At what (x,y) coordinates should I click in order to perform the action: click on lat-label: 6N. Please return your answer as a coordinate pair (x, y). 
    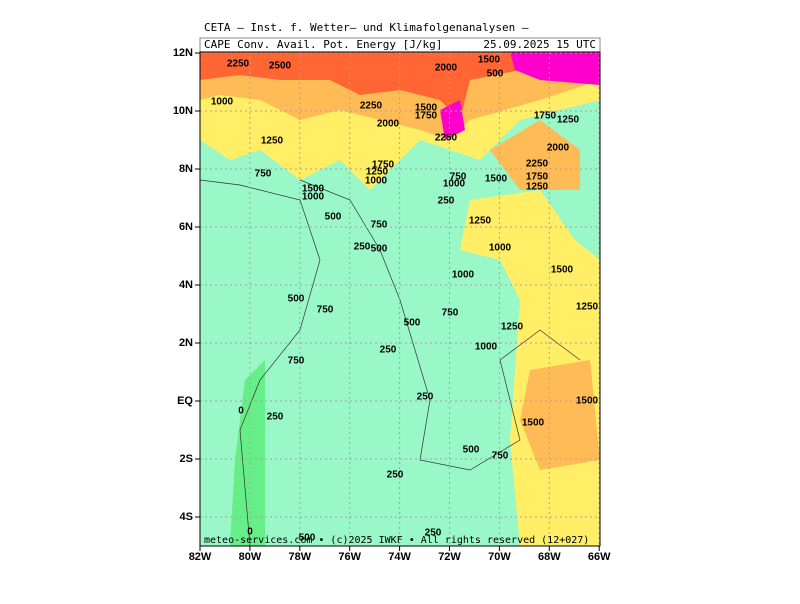
    Looking at the image, I should click on (186, 227).